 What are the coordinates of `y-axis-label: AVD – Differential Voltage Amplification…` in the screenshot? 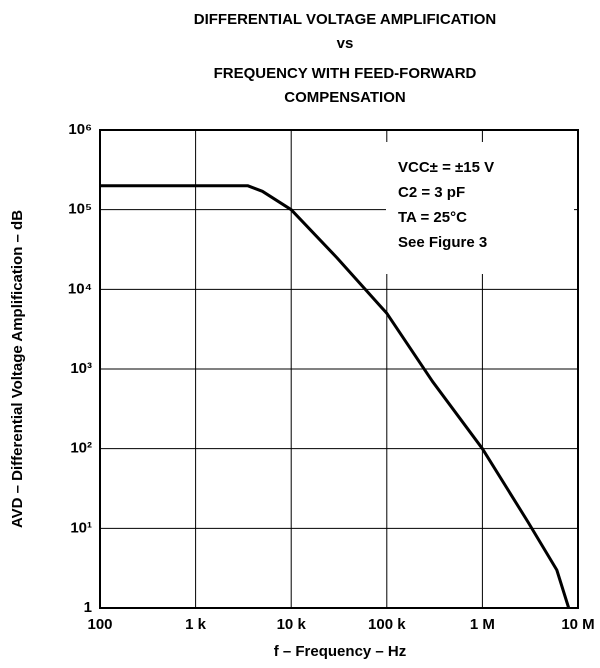 It's located at (17, 369).